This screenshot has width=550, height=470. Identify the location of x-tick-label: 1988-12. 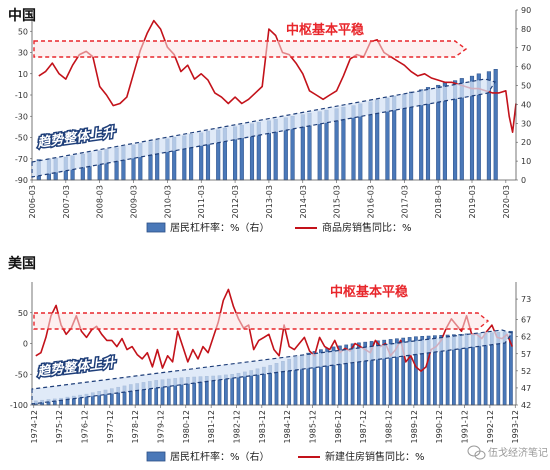
(389, 426).